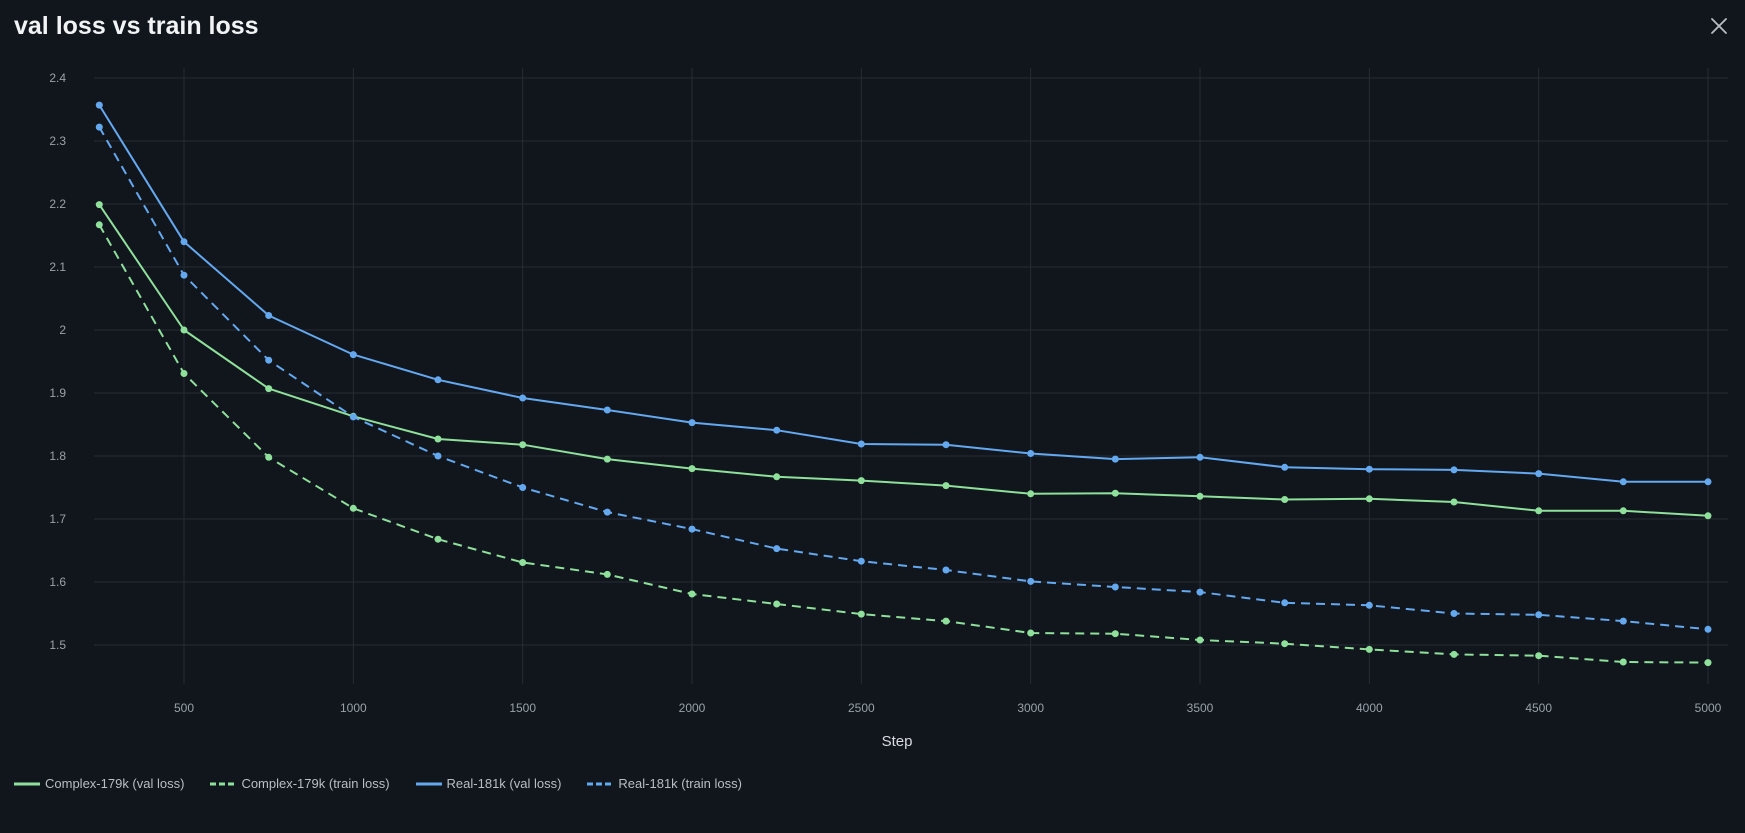  I want to click on legend-item-complex-val: Complex-179k (val loss), so click(99, 783).